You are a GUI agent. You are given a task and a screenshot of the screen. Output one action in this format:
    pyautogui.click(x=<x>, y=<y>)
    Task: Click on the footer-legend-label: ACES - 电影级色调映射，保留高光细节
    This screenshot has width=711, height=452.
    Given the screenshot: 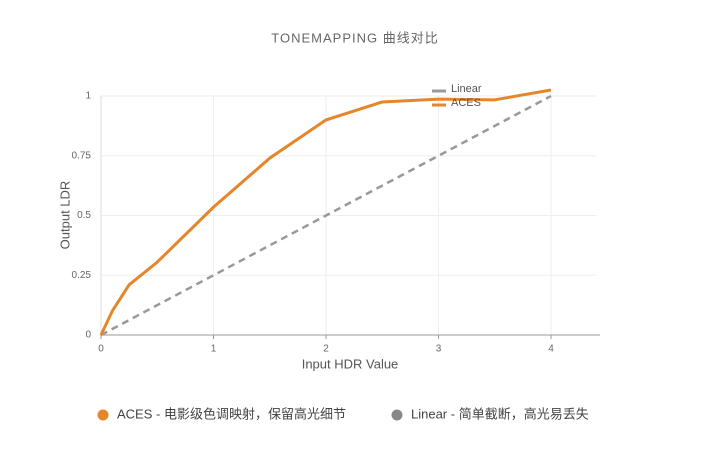 What is the action you would take?
    pyautogui.click(x=231, y=413)
    